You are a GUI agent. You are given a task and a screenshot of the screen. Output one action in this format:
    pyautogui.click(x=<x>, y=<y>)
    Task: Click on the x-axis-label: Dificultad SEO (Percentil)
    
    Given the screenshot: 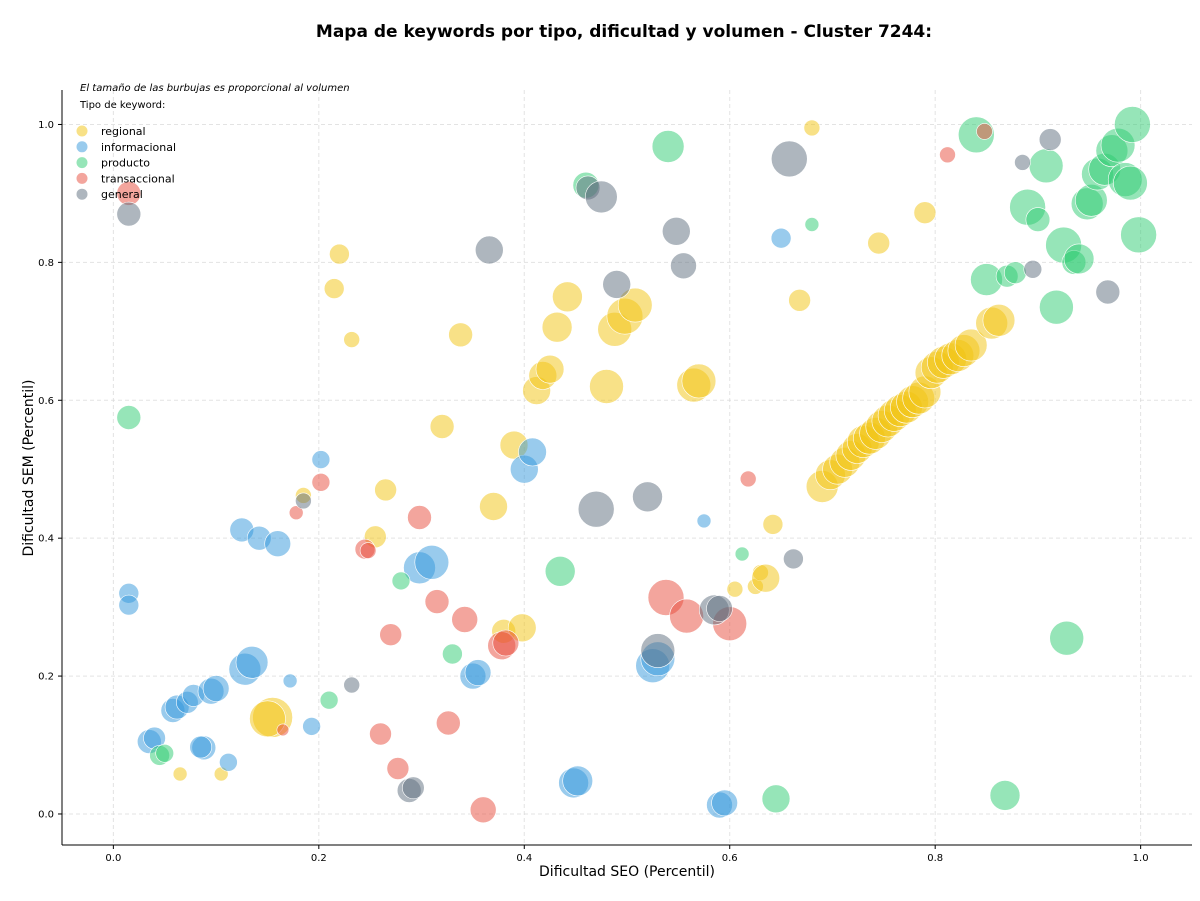 What is the action you would take?
    pyautogui.click(x=627, y=872)
    